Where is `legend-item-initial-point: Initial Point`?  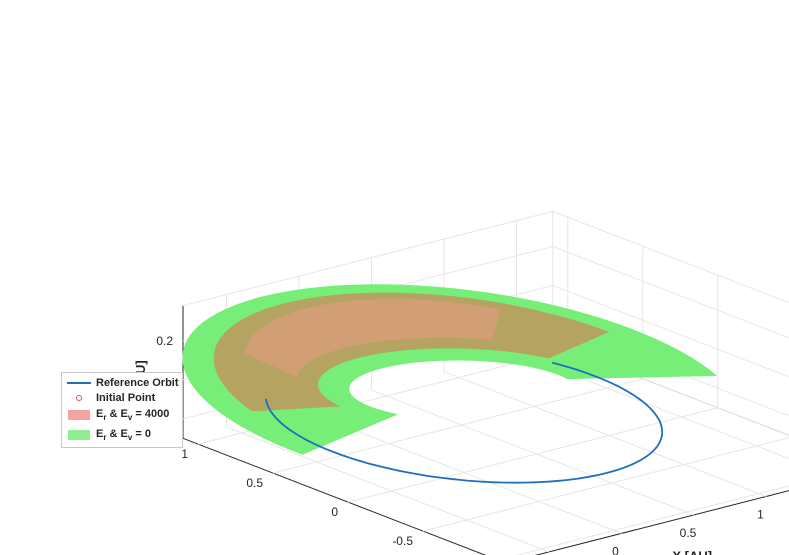
legend-item-initial-point: Initial Point is located at coordinates (110, 398).